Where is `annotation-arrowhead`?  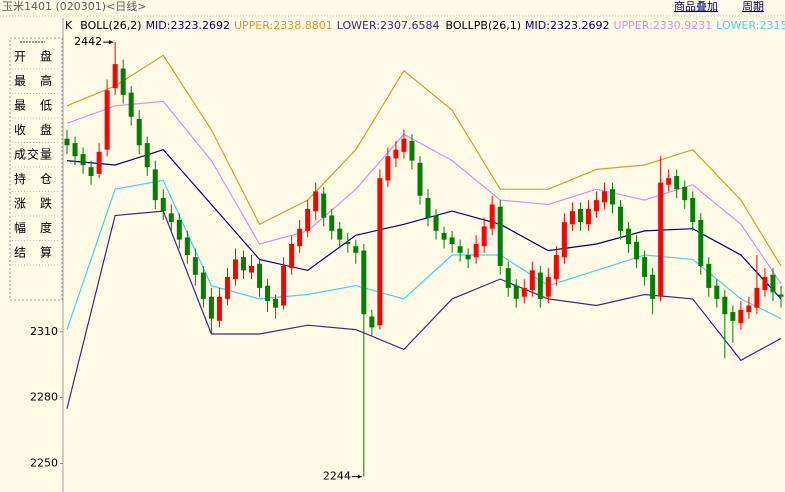
annotation-arrowhead is located at coordinates (359, 476).